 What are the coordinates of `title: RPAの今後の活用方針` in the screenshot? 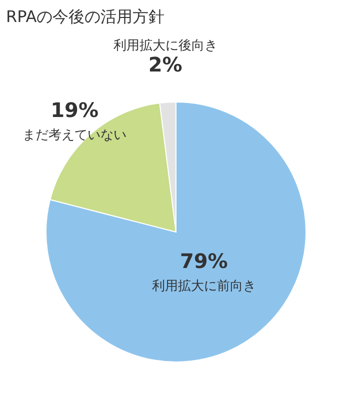 It's located at (85, 16).